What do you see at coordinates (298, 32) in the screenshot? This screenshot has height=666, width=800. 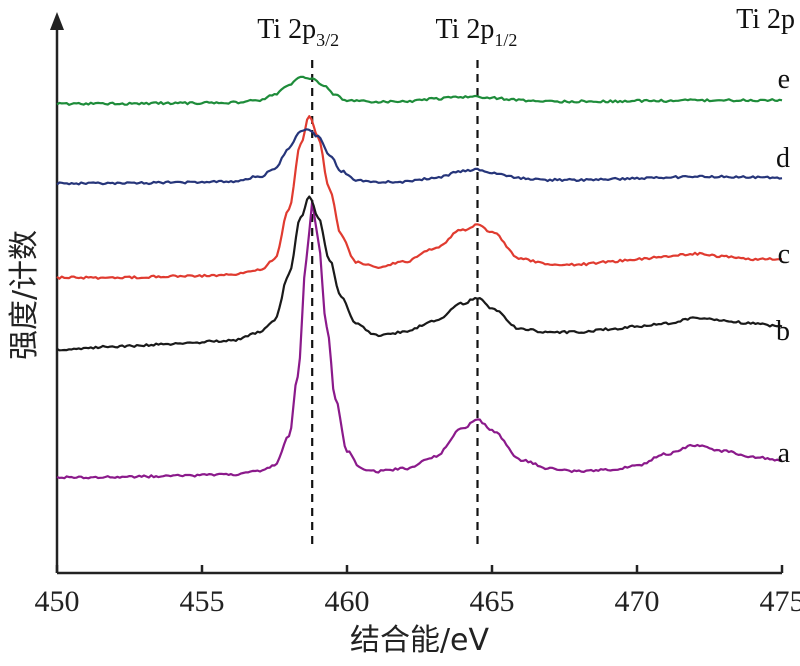 I see `peak-marker-label: Ti 2p3/2` at bounding box center [298, 32].